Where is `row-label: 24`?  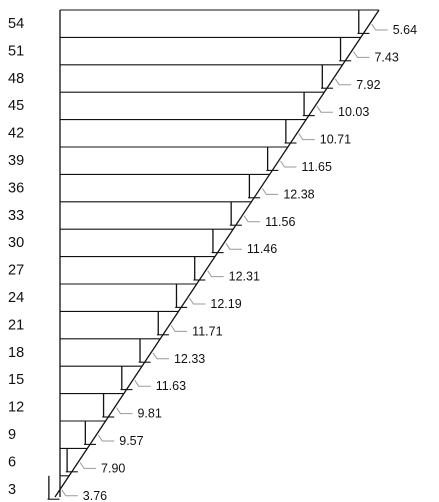
row-label: 24 is located at coordinates (16, 298).